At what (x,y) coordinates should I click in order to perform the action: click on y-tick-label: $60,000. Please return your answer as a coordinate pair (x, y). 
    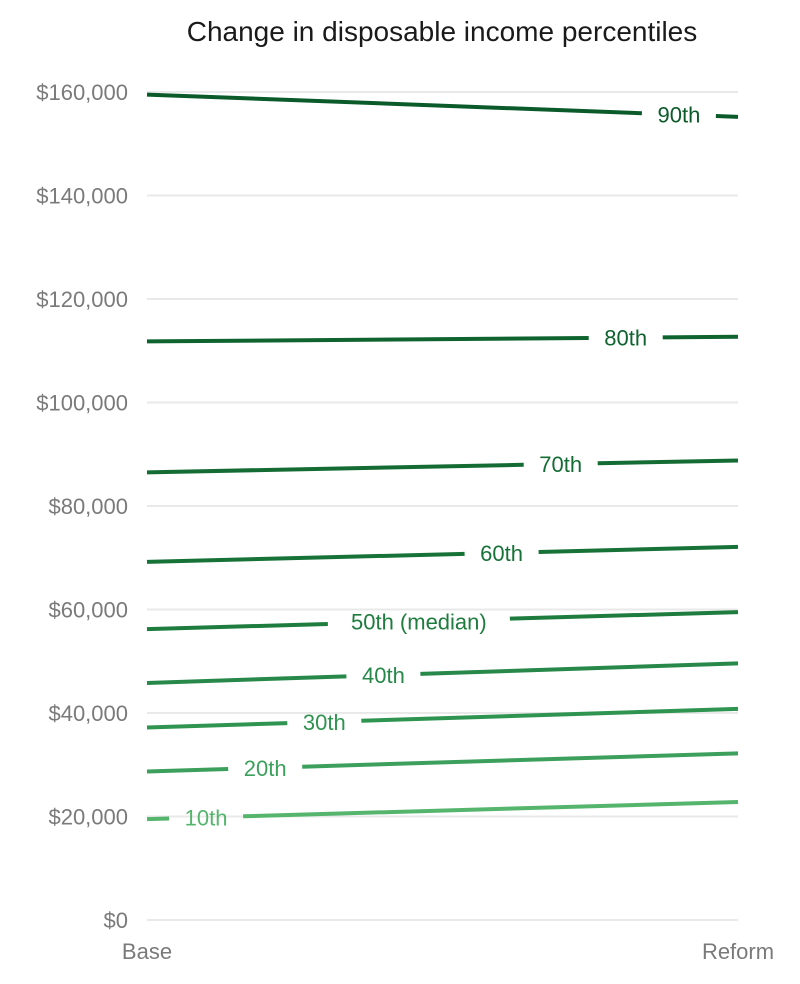
    Looking at the image, I should click on (88, 610).